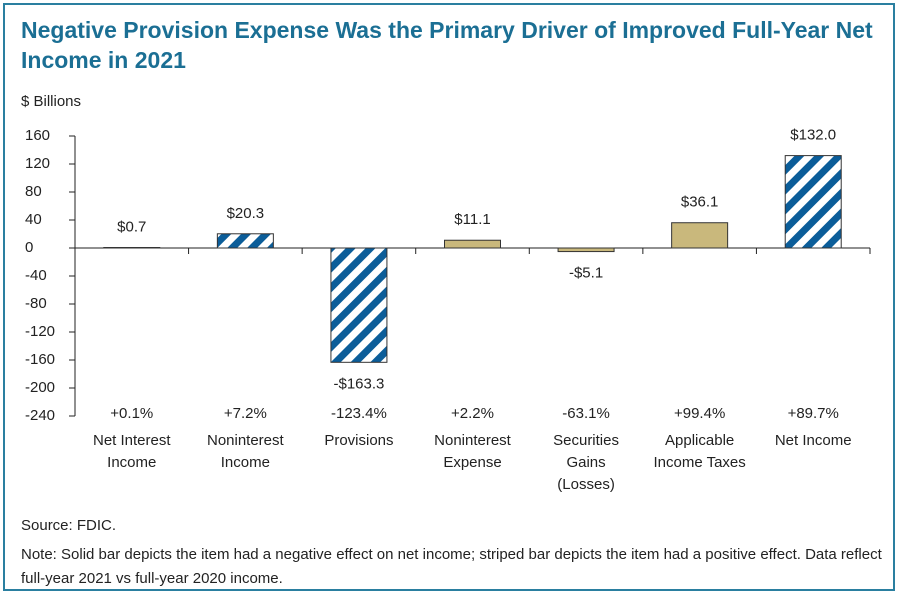 This screenshot has width=898, height=594. Describe the element at coordinates (813, 413) in the screenshot. I see `change-label: +89.7%` at that location.